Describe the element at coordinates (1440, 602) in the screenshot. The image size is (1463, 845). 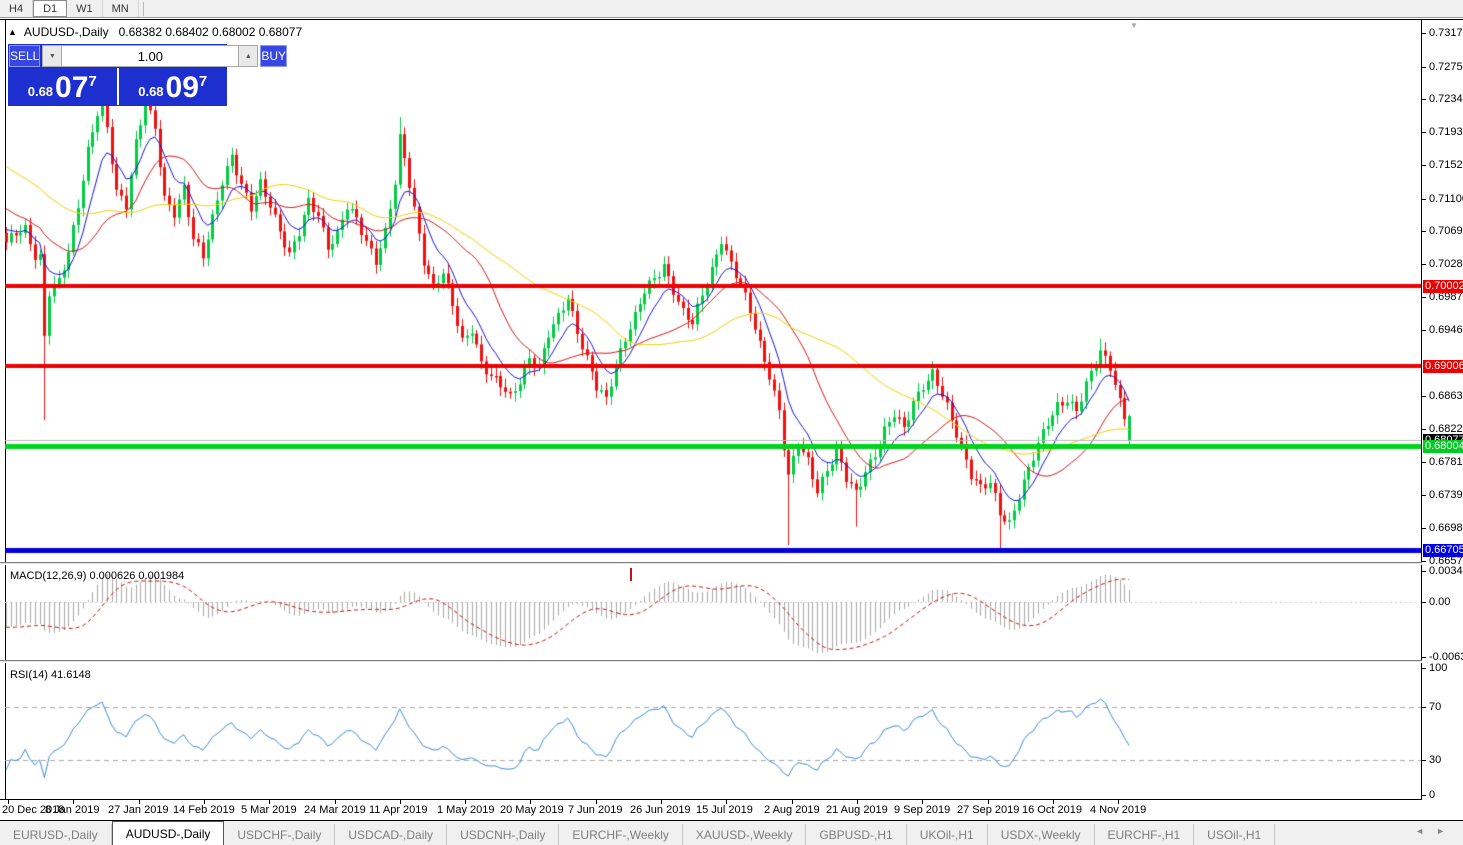
I see `macd-axis-label: 0.00` at that location.